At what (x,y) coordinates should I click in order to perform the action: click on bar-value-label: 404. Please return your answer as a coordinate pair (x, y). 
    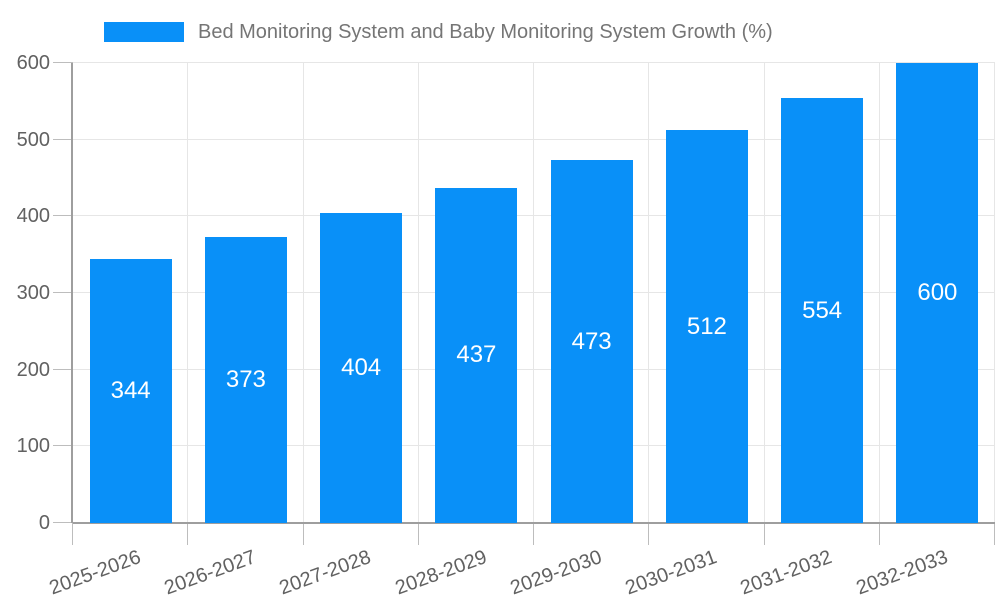
    Looking at the image, I should click on (361, 368).